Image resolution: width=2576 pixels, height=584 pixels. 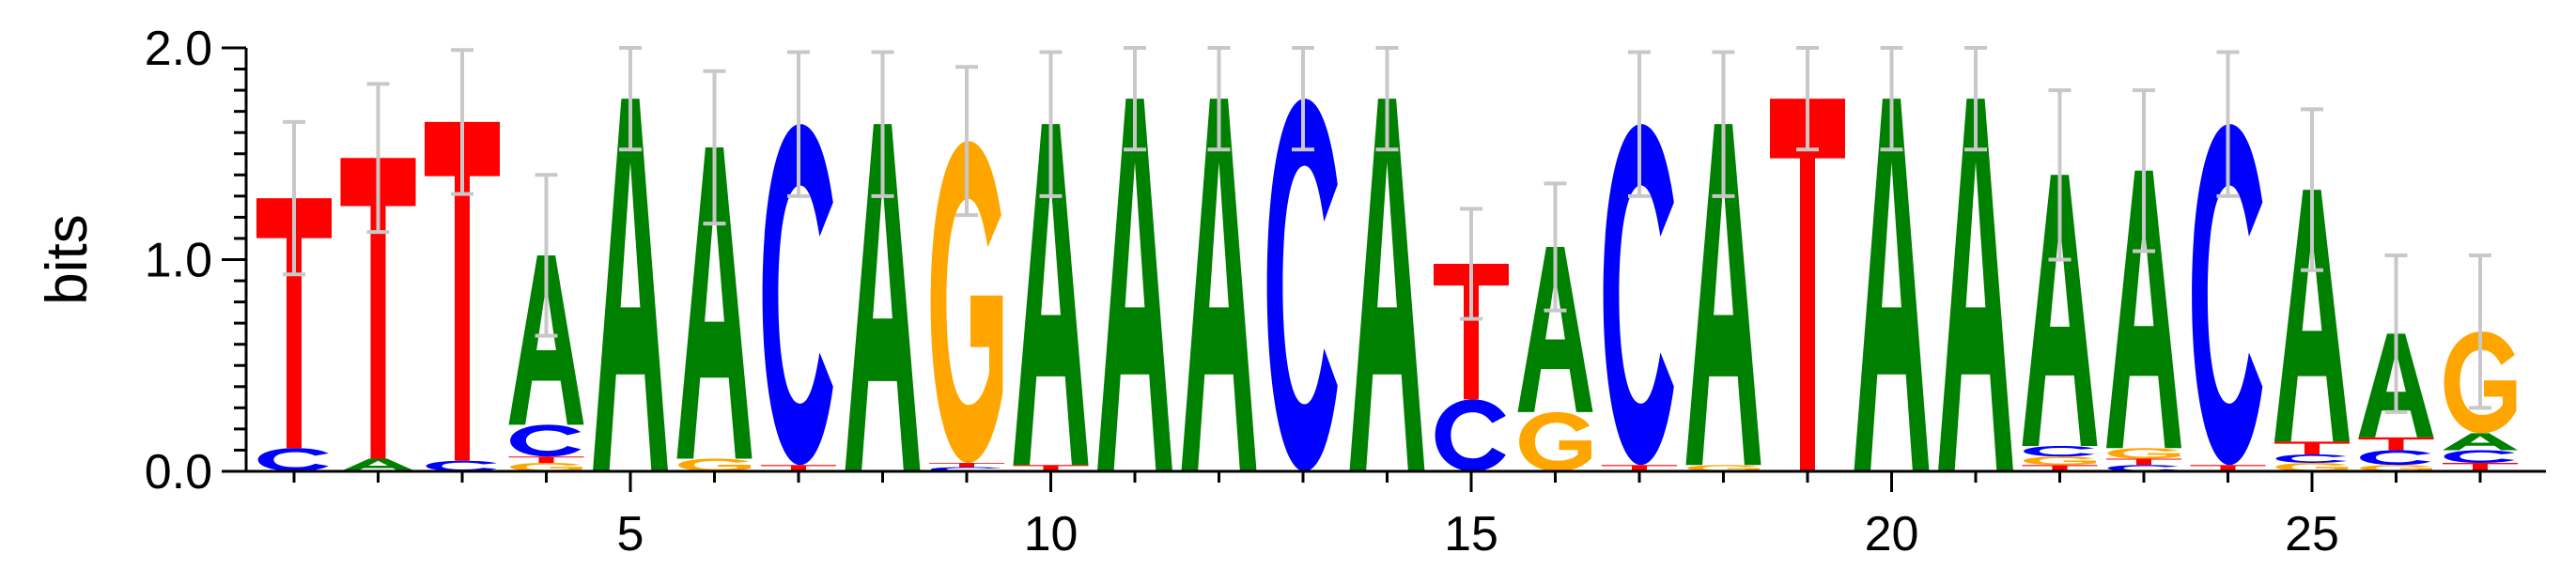 I want to click on logo-letter-pos26-G, so click(x=2396, y=468).